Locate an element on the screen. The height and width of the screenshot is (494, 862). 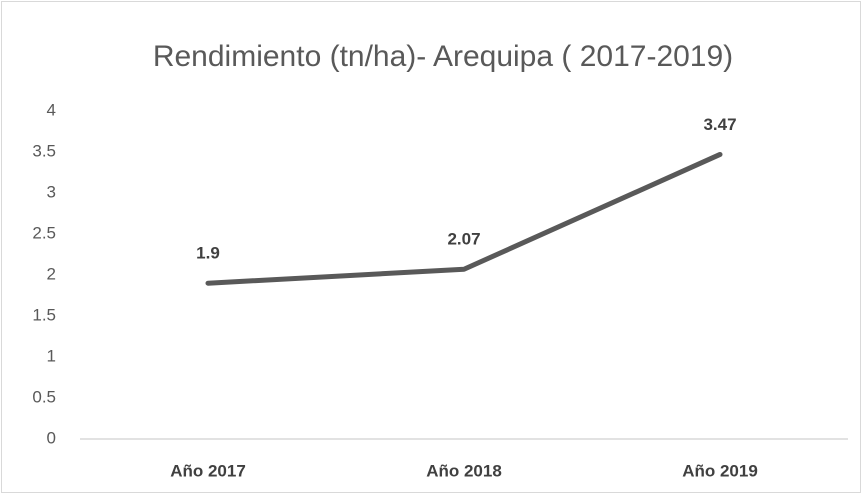
y-tick-label: 4 is located at coordinates (51, 109).